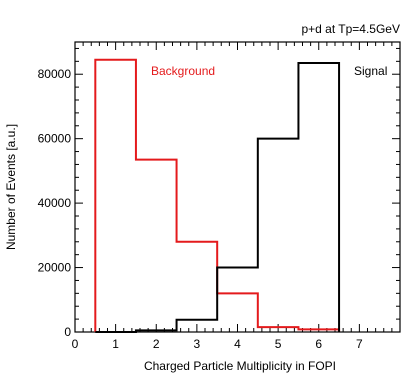 The height and width of the screenshot is (374, 414). What do you see at coordinates (370, 71) in the screenshot?
I see `legend-signal: Signal` at bounding box center [370, 71].